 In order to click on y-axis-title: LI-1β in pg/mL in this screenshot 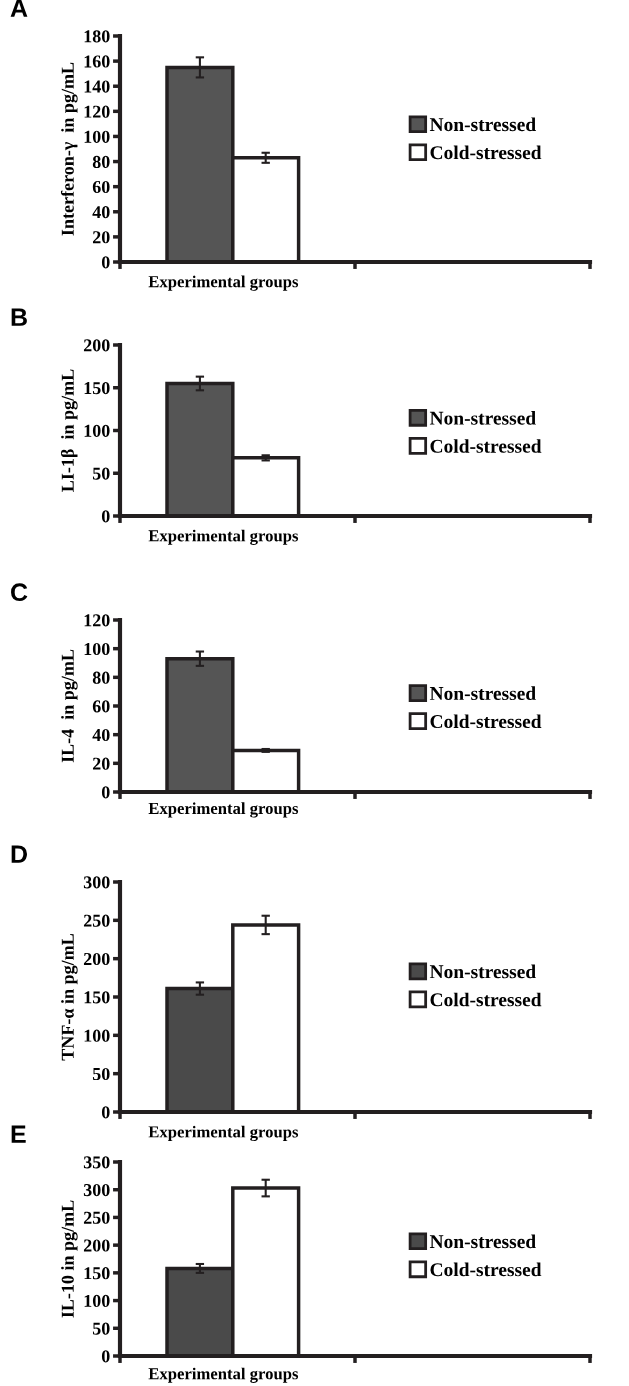, I will do `click(69, 430)`.